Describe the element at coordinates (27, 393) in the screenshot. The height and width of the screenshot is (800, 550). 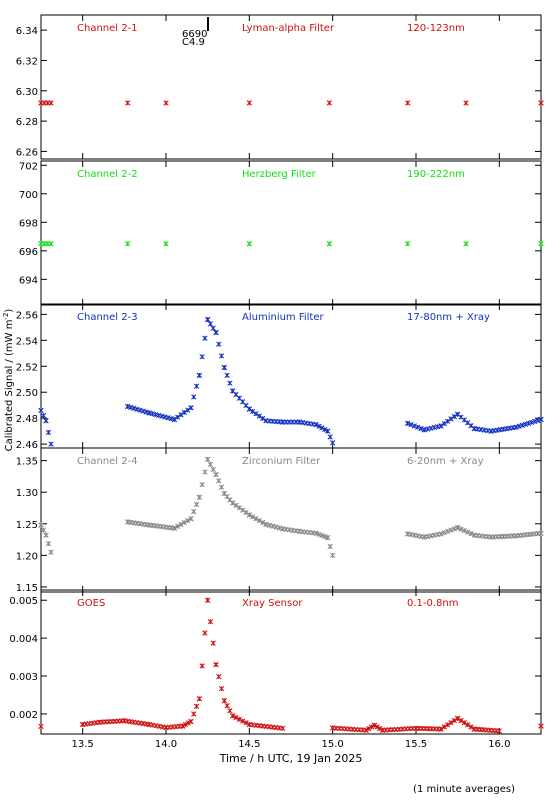
I see `y-tick-label: 2.50` at that location.